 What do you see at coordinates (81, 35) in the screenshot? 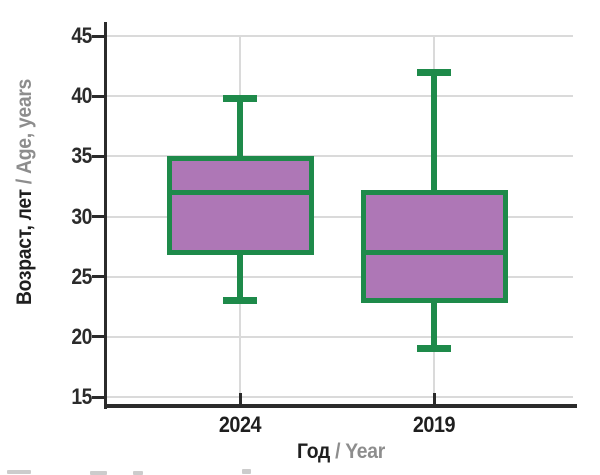
I see `y-tick-label-45: 45` at bounding box center [81, 35].